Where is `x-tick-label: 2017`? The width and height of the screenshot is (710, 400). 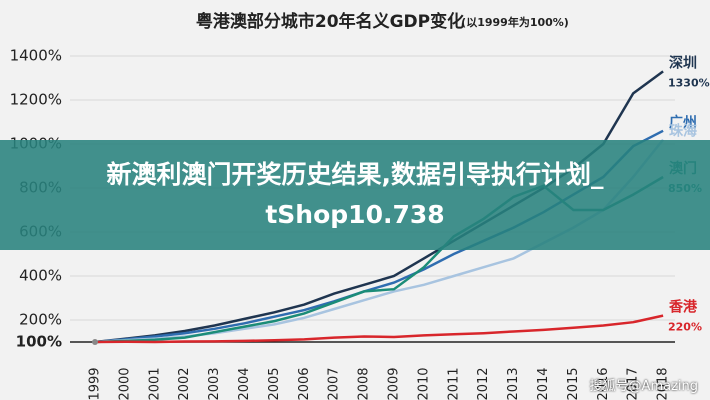
x-tick-label: 2017 is located at coordinates (633, 383).